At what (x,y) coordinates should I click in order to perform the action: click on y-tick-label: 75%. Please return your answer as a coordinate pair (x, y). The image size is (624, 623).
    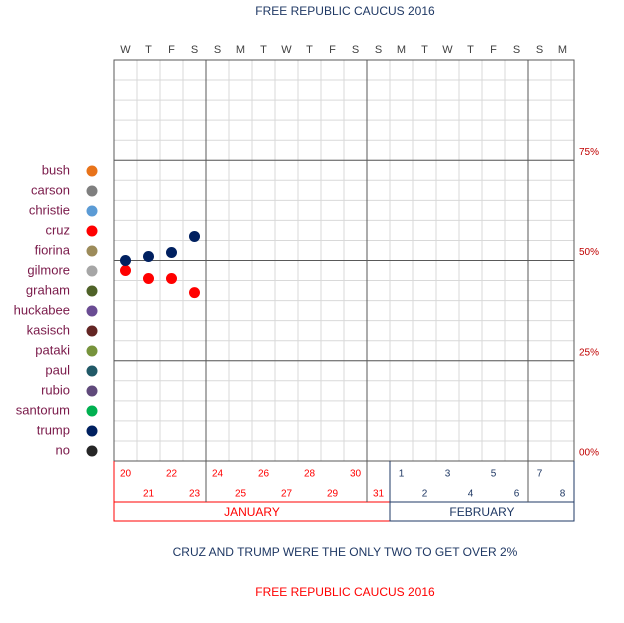
    Looking at the image, I should click on (589, 152).